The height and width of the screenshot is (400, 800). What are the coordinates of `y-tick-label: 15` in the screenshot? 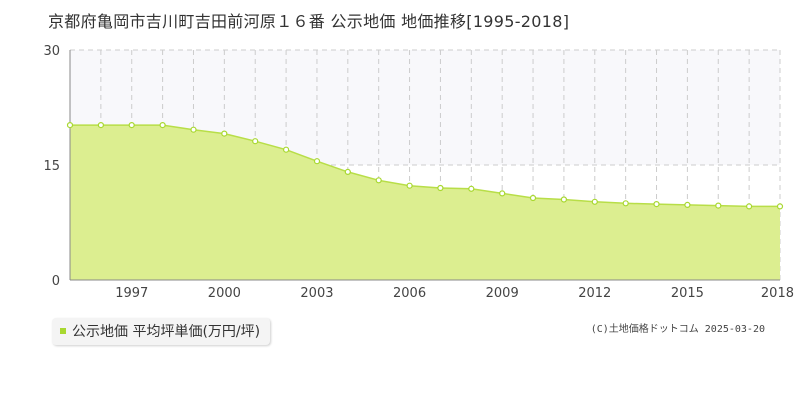 It's located at (51, 166).